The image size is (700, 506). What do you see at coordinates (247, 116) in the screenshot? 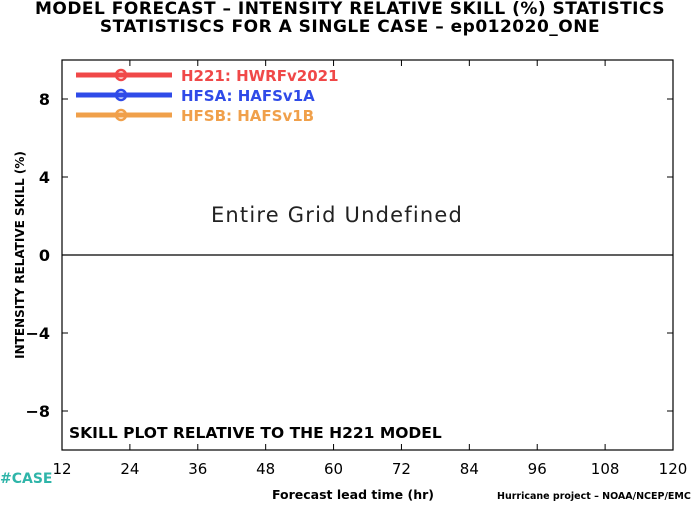
I see `legend-entry: HFSB: HAFSv1B` at bounding box center [247, 116].